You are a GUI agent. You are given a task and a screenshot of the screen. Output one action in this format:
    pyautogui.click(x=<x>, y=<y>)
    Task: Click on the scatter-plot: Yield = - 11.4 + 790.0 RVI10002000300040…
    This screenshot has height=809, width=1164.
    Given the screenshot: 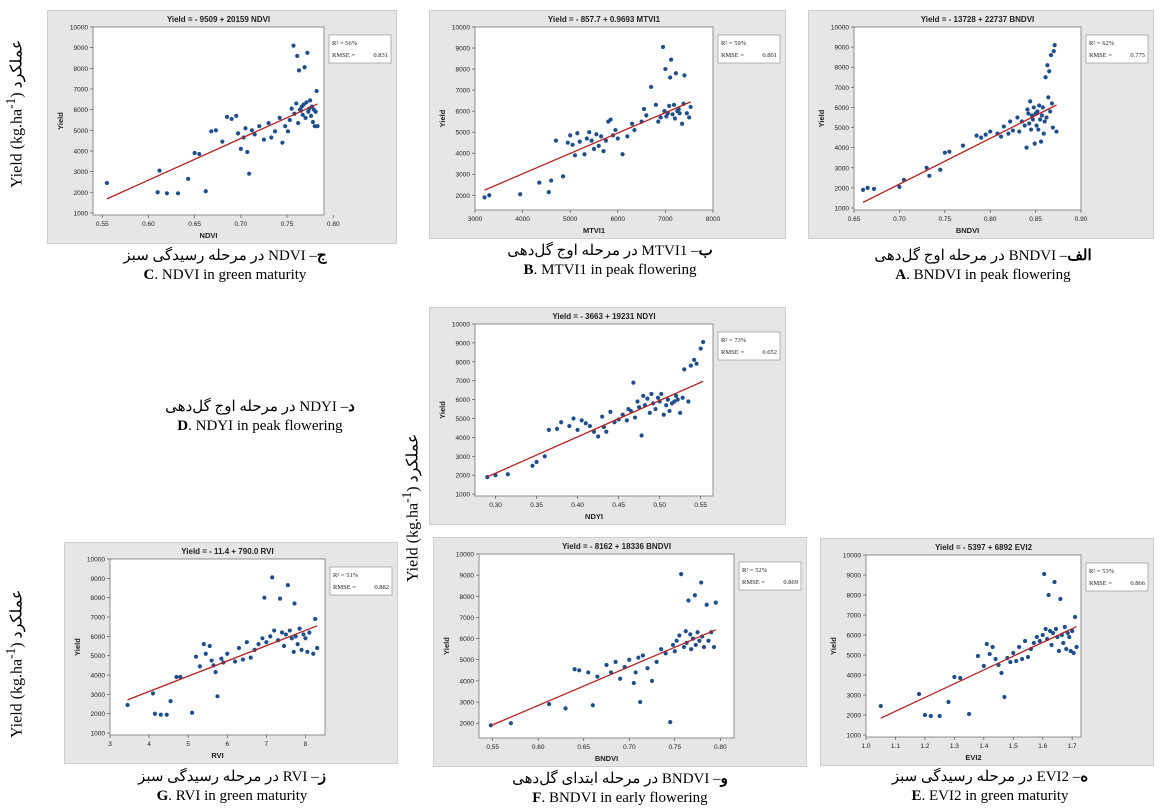 What is the action you would take?
    pyautogui.click(x=233, y=653)
    